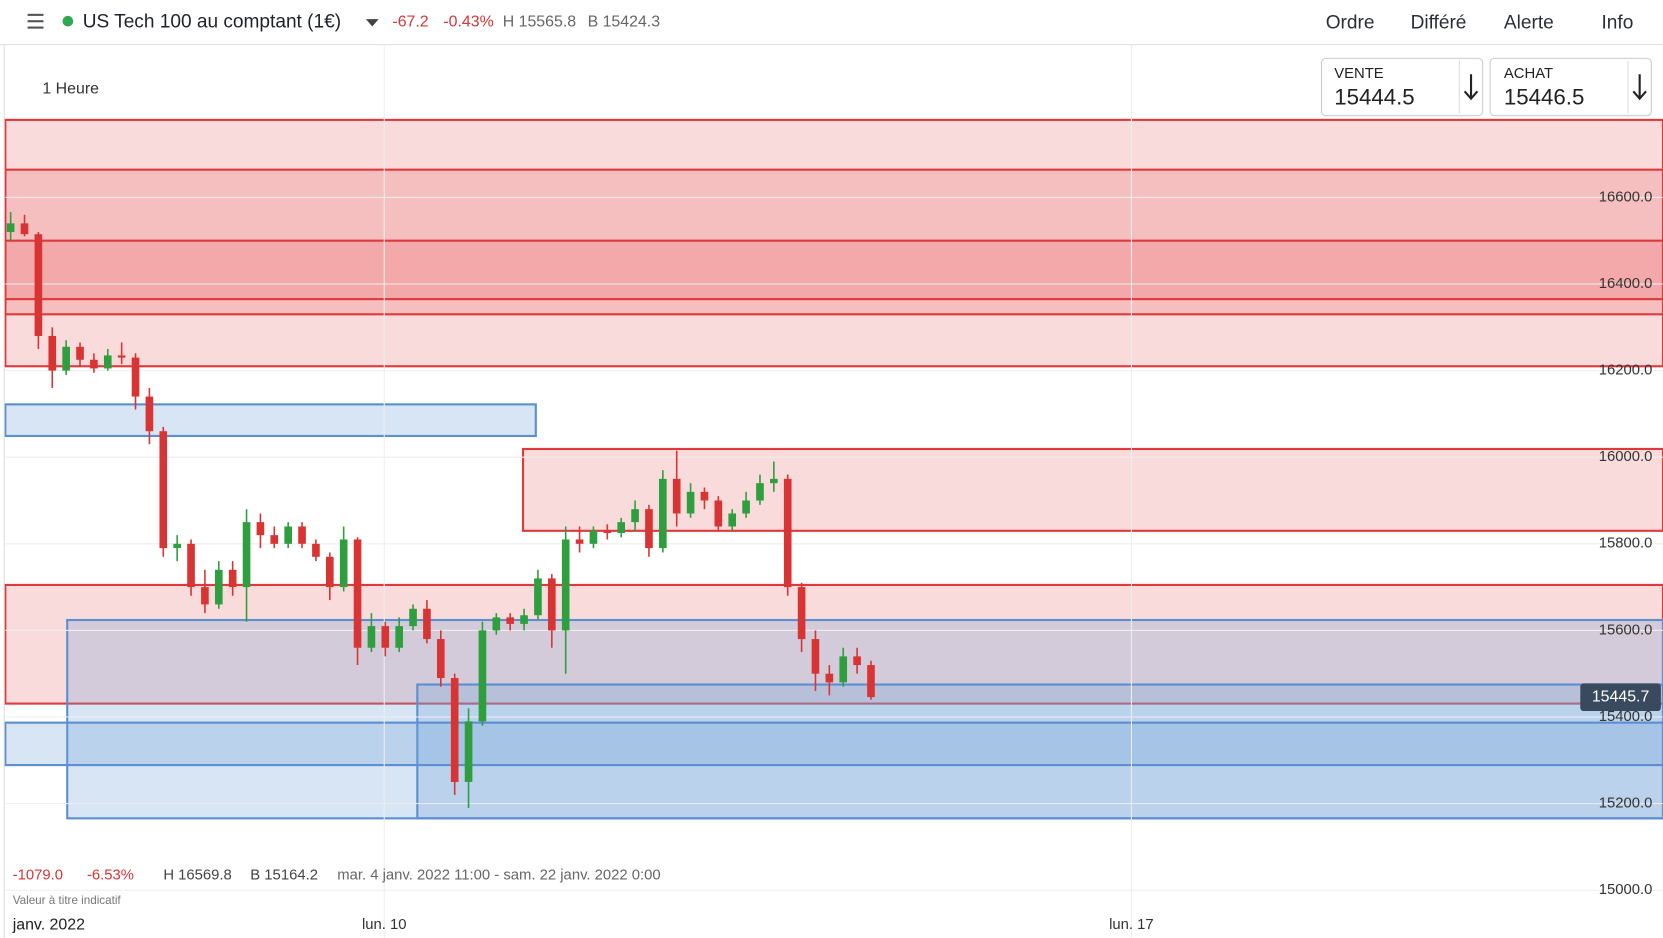  I want to click on y-tick-label: 16600.0, so click(1626, 197).